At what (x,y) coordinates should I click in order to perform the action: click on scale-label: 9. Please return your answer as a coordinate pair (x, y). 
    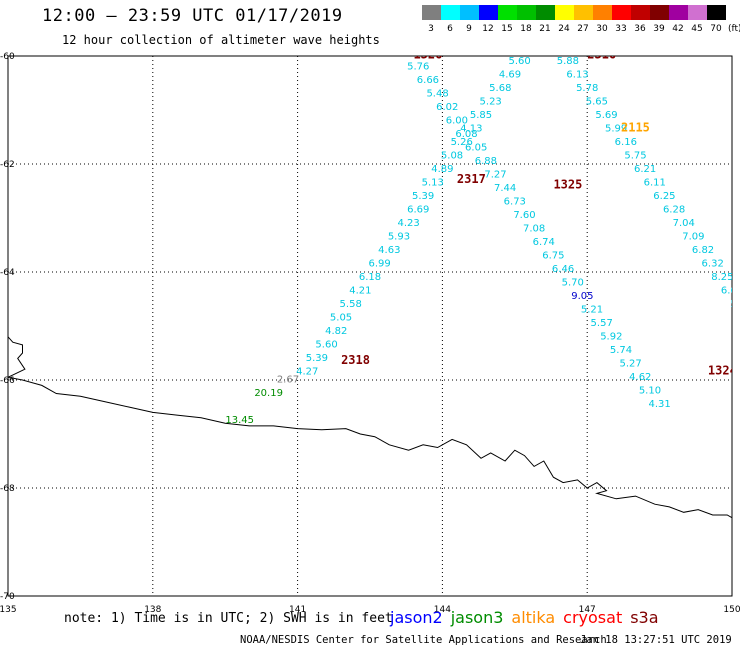
    Looking at the image, I should click on (469, 29).